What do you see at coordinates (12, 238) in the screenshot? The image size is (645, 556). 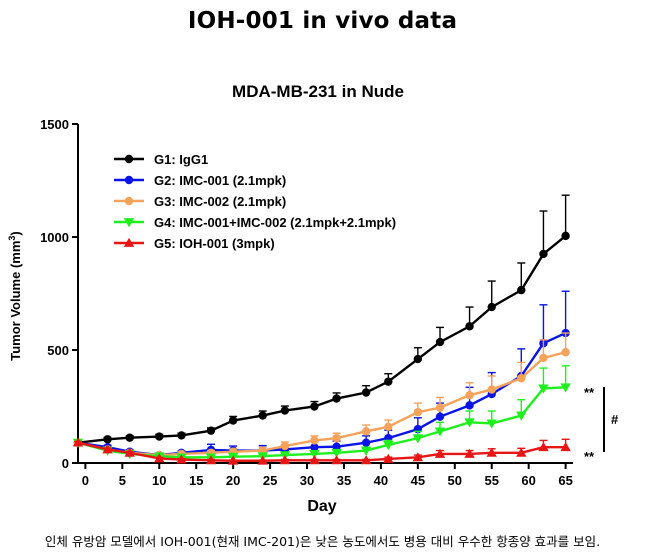 I see `y-axis-title-sup: 3` at bounding box center [12, 238].